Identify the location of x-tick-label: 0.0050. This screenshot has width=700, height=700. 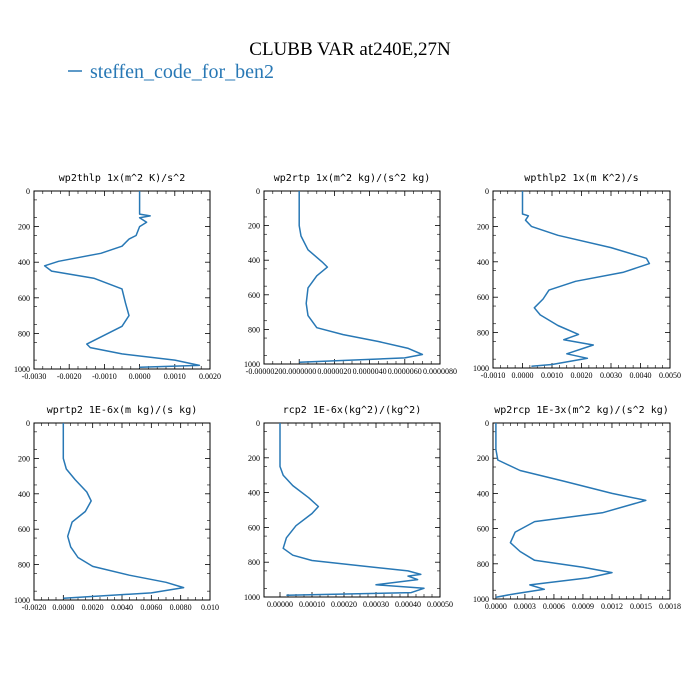
(670, 375).